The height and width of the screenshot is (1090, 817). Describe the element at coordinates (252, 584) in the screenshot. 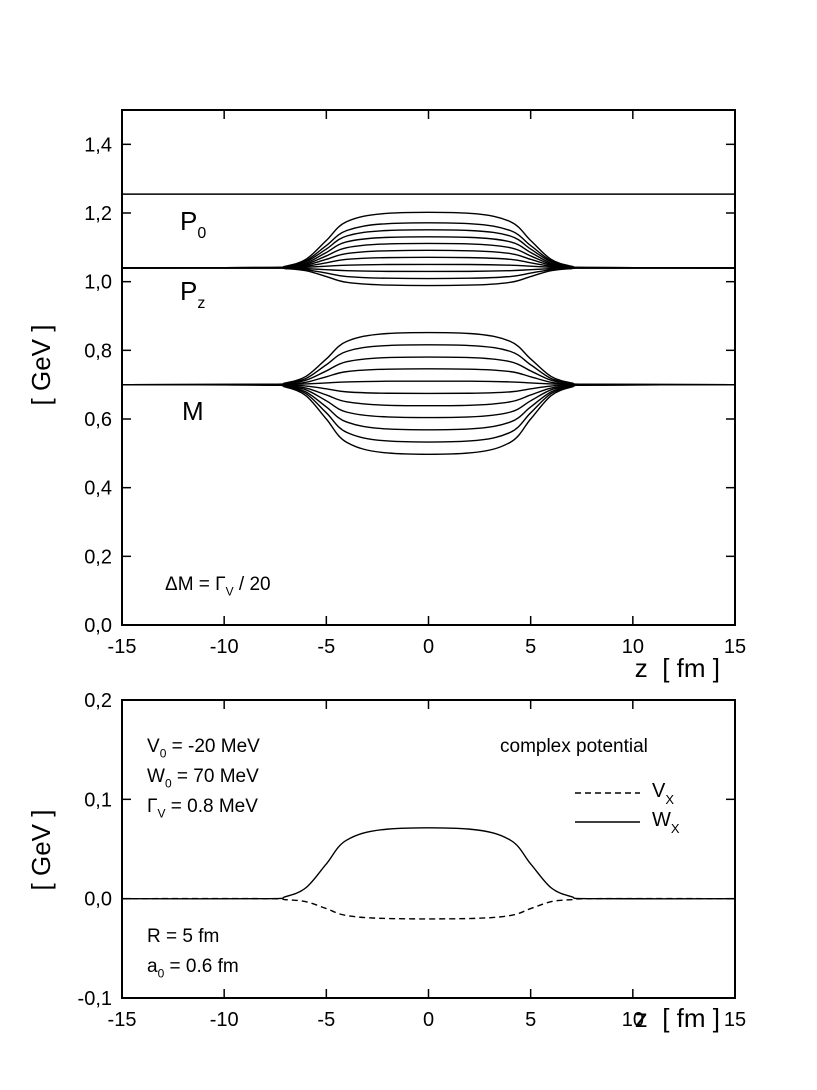

I see `annotation-text: / 20` at that location.